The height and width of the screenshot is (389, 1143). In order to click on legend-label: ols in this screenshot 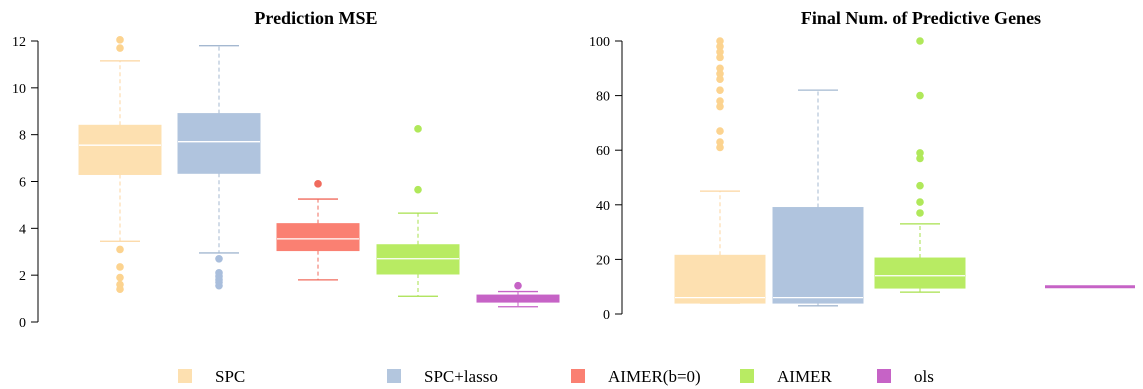, I will do `click(924, 376)`.